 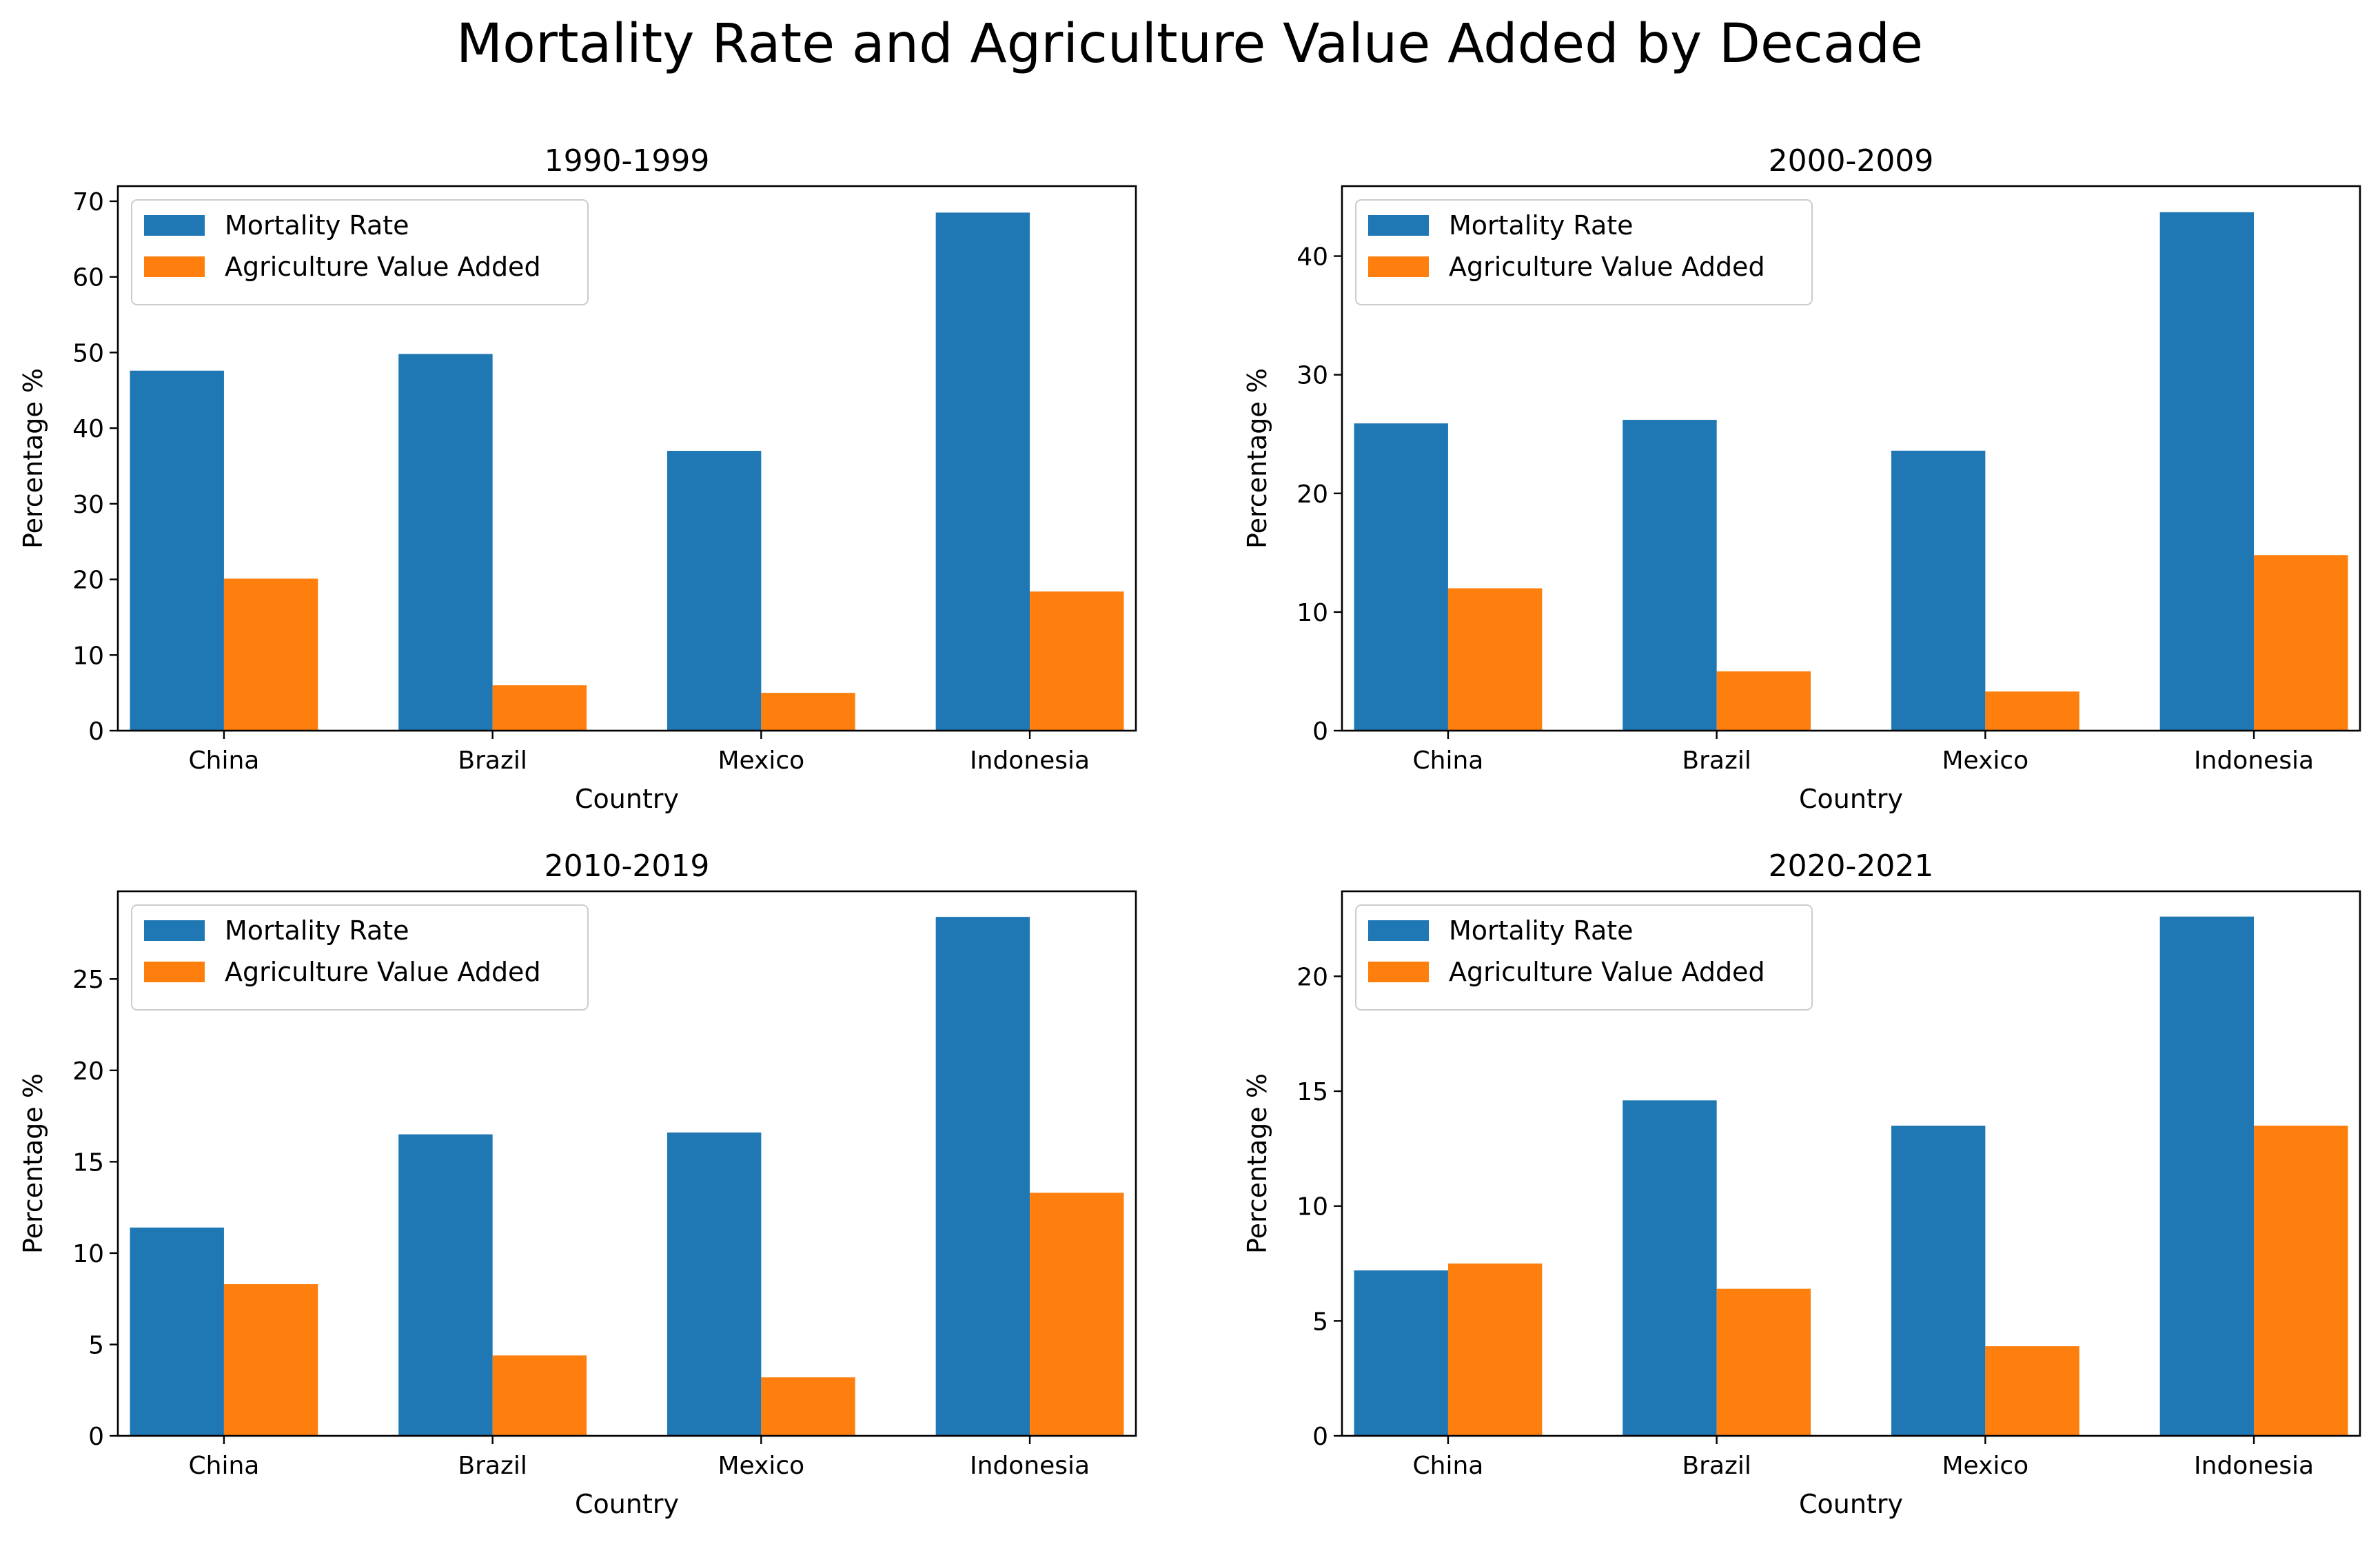 What do you see at coordinates (1851, 866) in the screenshot?
I see `panel-title: 2020-2021` at bounding box center [1851, 866].